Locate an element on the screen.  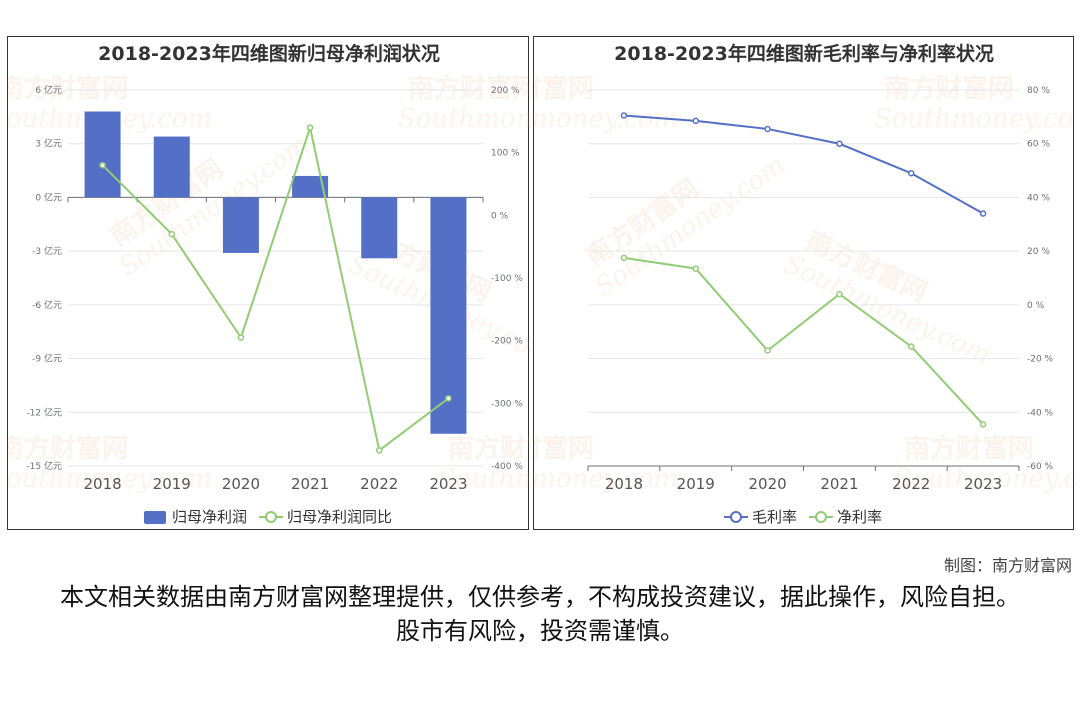
y-left-tick-label: -9 亿元 is located at coordinates (47, 359).